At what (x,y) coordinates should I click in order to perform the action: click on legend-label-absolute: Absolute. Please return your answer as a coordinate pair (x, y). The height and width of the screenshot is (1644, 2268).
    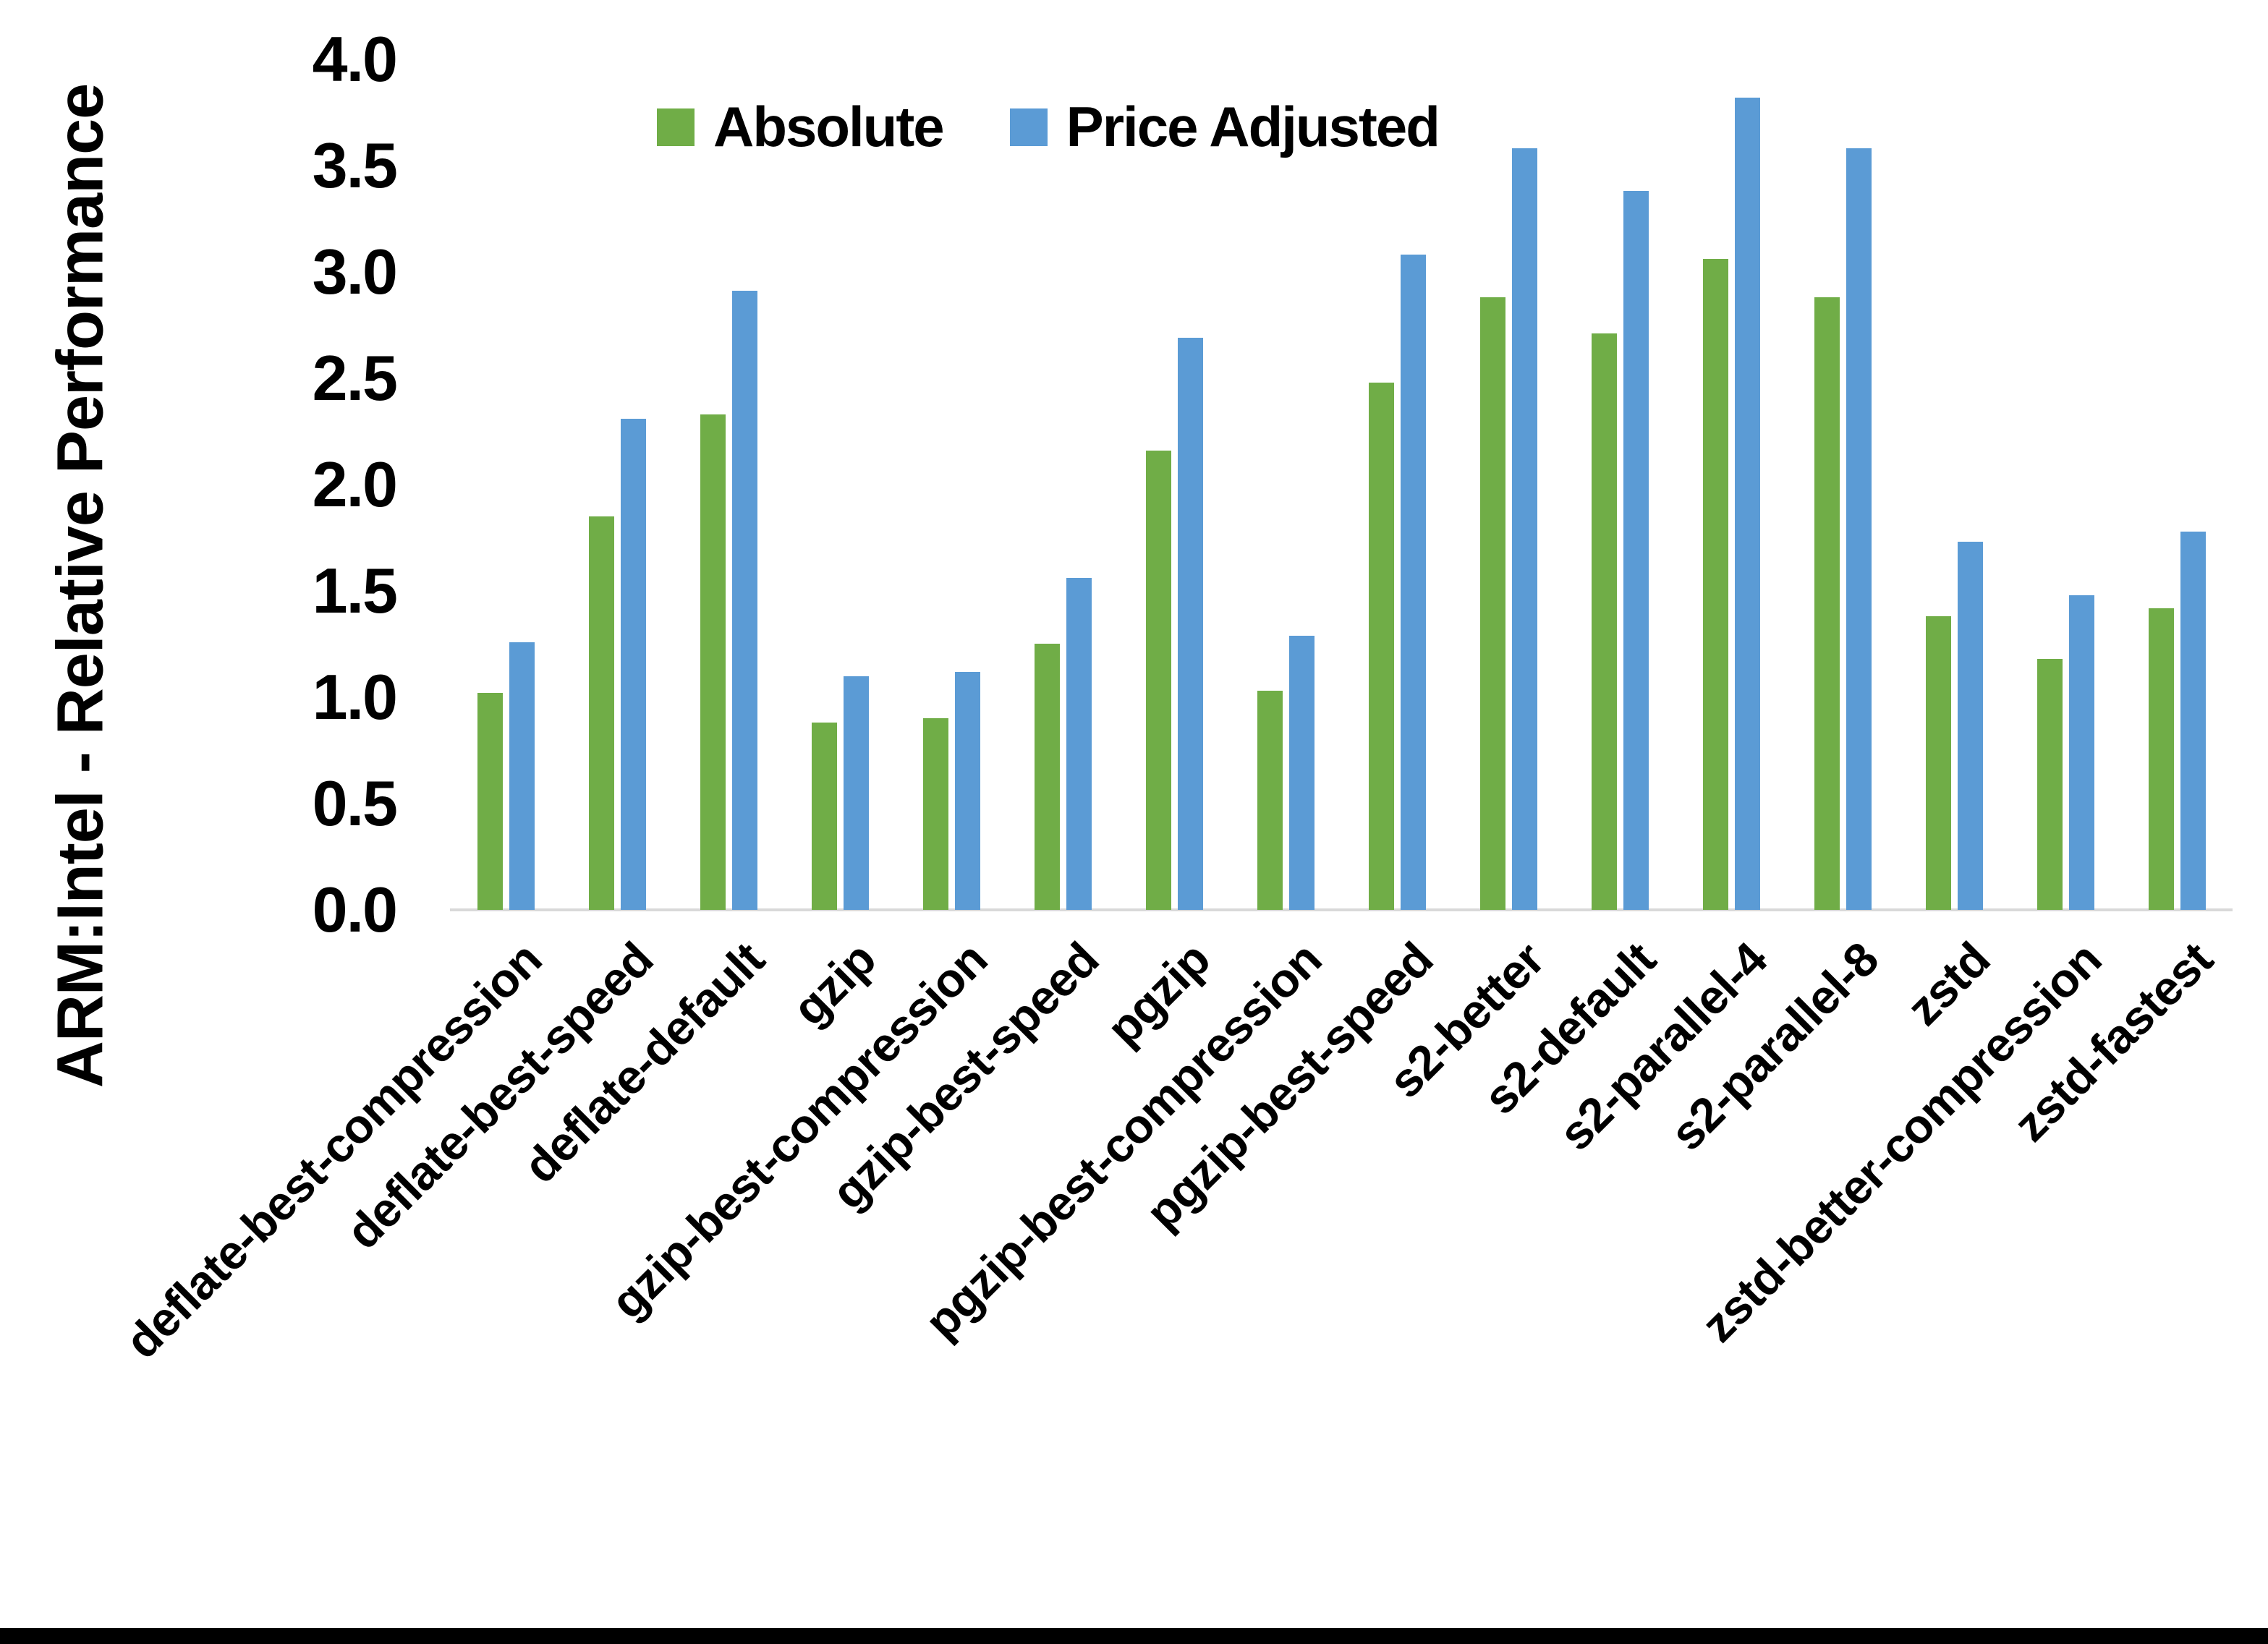
    Looking at the image, I should click on (829, 126).